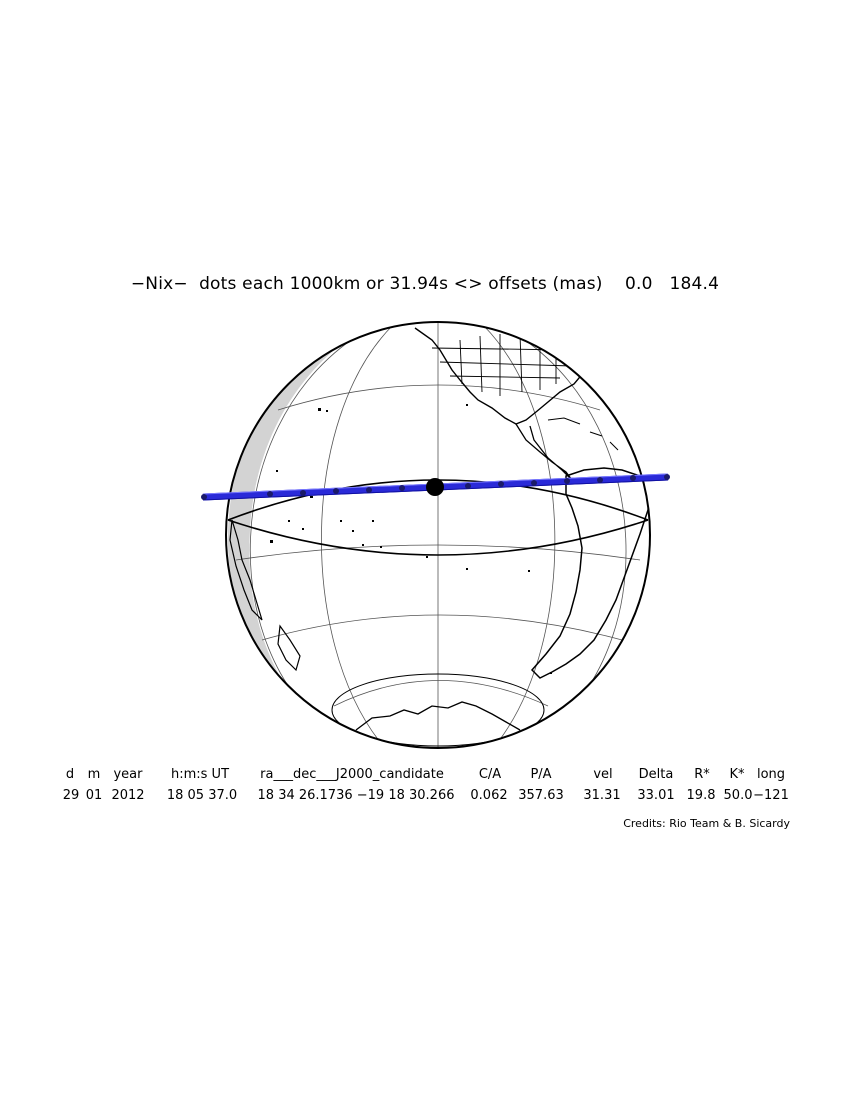  I want to click on value-pa: 357.63, so click(541, 795).